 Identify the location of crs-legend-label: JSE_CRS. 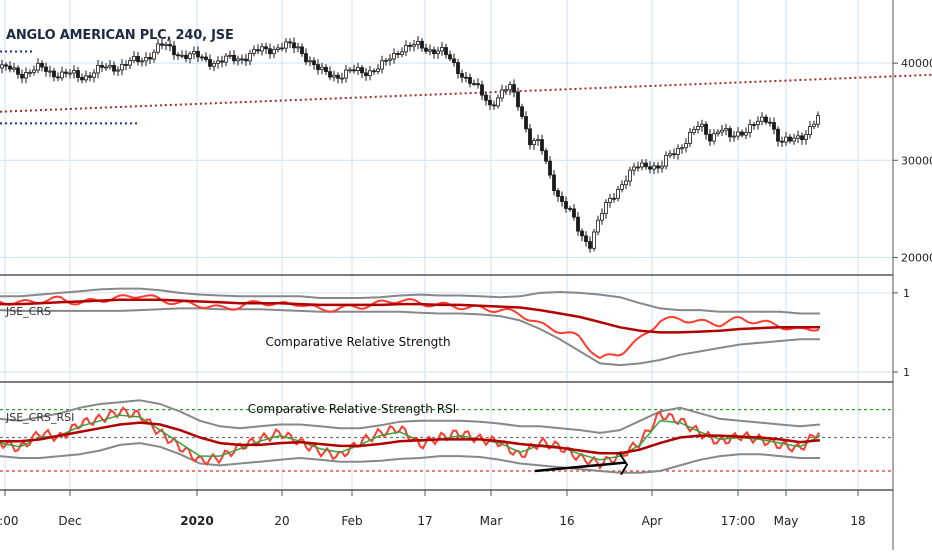
(28, 311).